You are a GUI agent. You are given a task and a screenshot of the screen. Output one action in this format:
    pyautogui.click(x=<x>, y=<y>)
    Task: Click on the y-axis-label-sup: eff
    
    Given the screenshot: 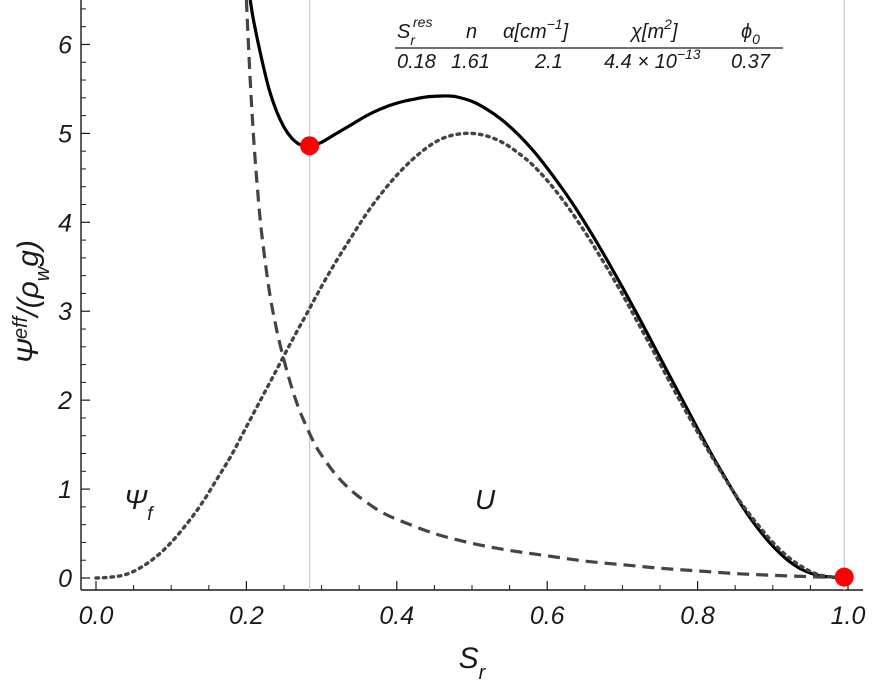 What is the action you would take?
    pyautogui.click(x=21, y=326)
    